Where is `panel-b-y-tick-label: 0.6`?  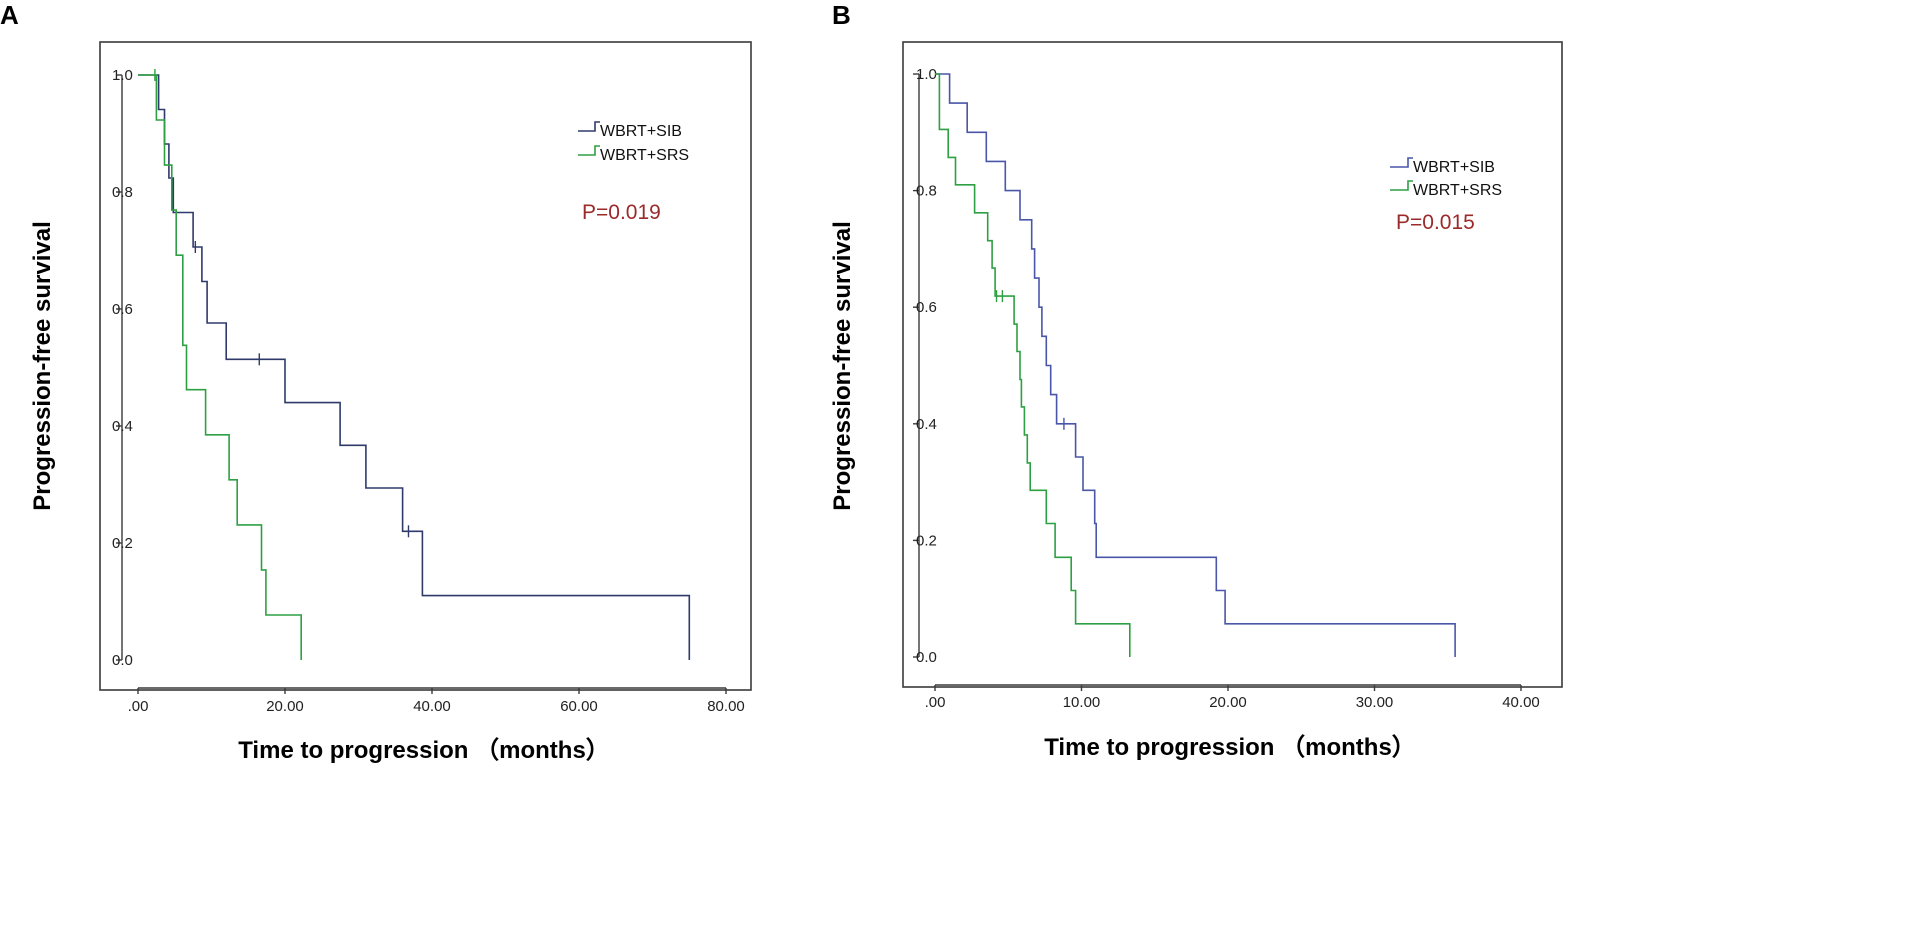
panel-b-y-tick-label: 0.6 is located at coordinates (926, 307).